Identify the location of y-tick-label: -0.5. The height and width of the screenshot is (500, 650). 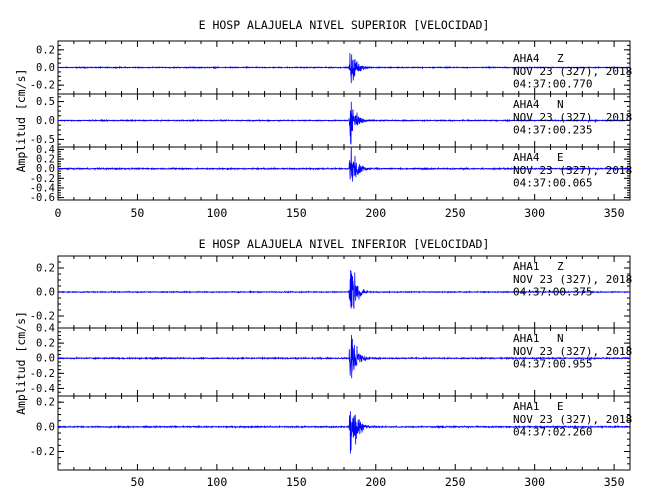
(42, 140).